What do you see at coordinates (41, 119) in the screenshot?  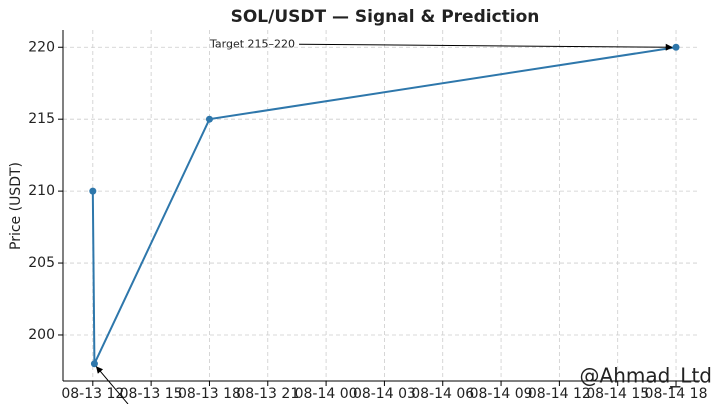 I see `y-tick-label: 215` at bounding box center [41, 119].